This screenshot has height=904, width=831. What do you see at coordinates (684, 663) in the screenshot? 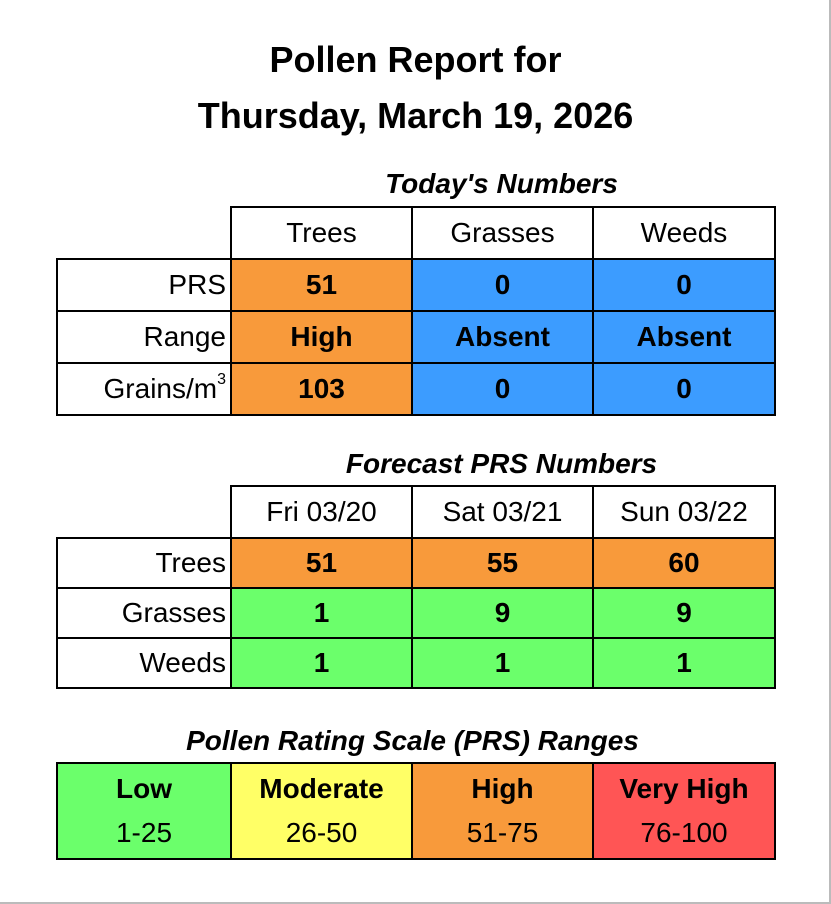
I see `forecast-weeds-day3: 1` at bounding box center [684, 663].